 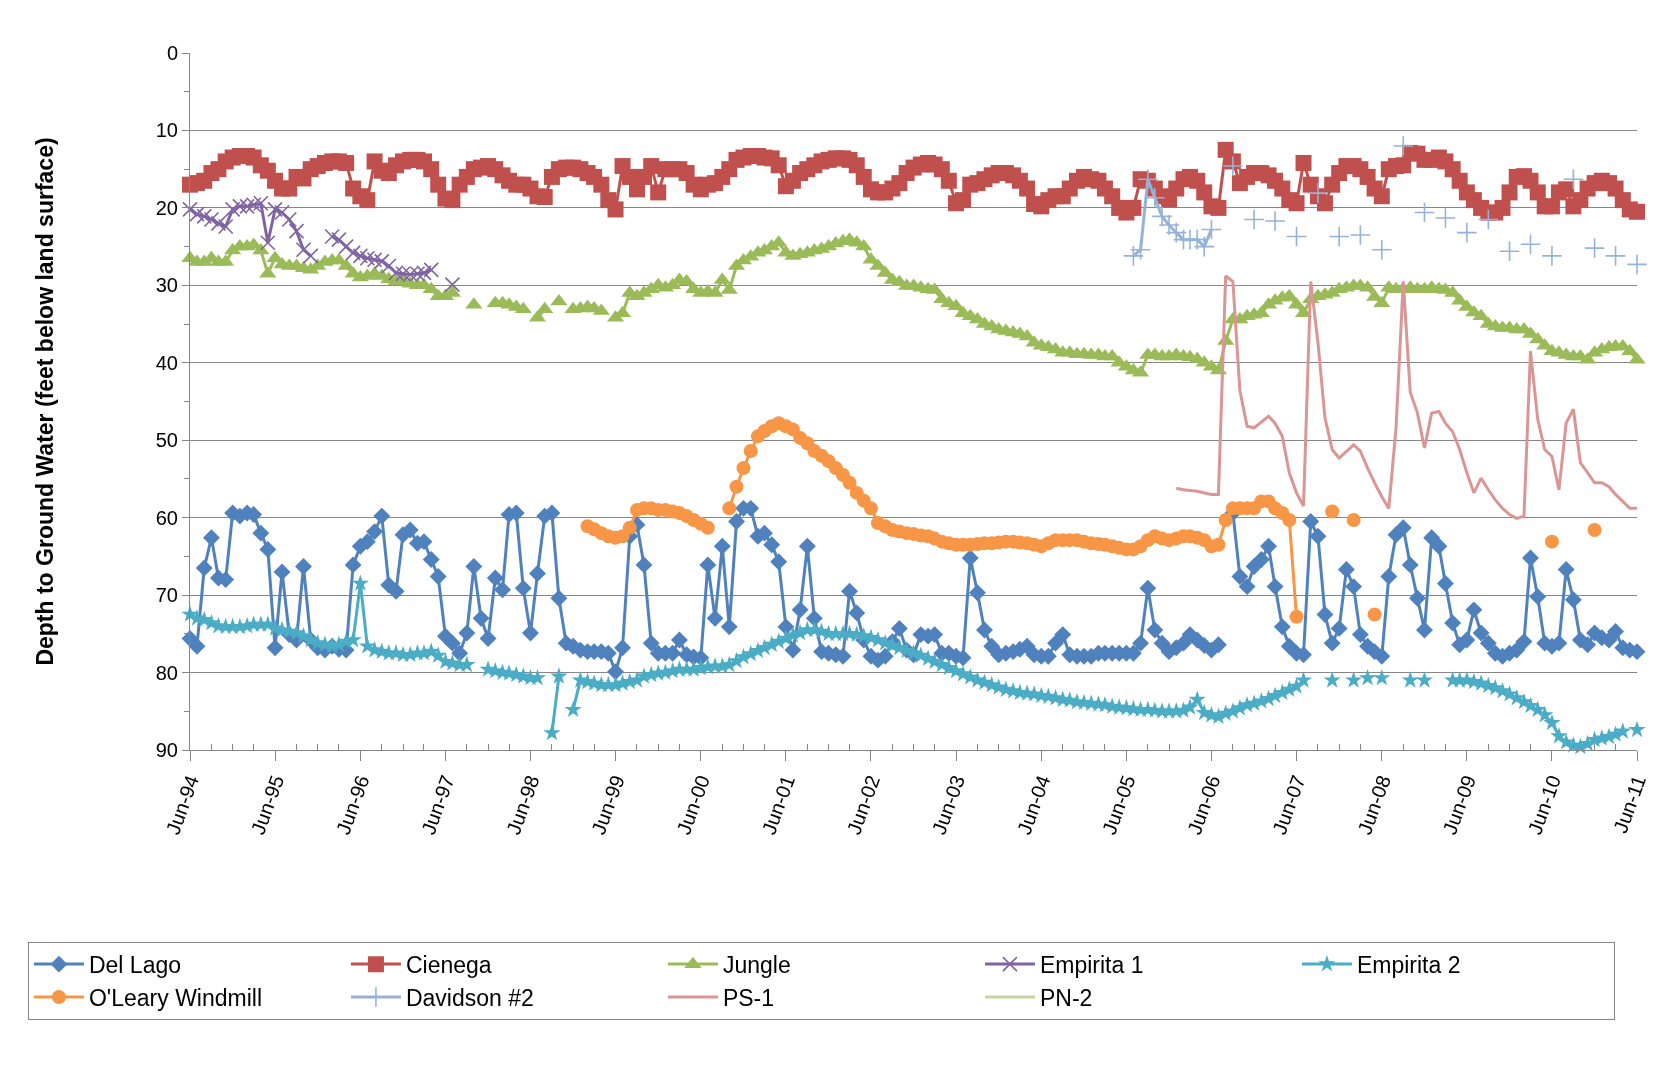 I want to click on x-tick-label: Jun-09, so click(x=1459, y=805).